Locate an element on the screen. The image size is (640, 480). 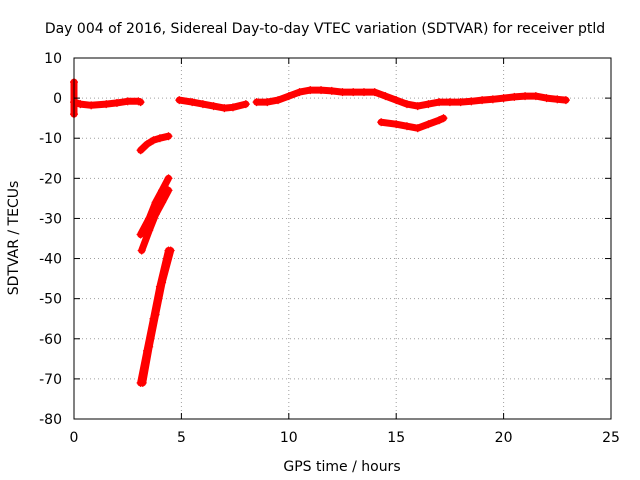
y-axis-label: SDTVAR / TECUs is located at coordinates (14, 238).